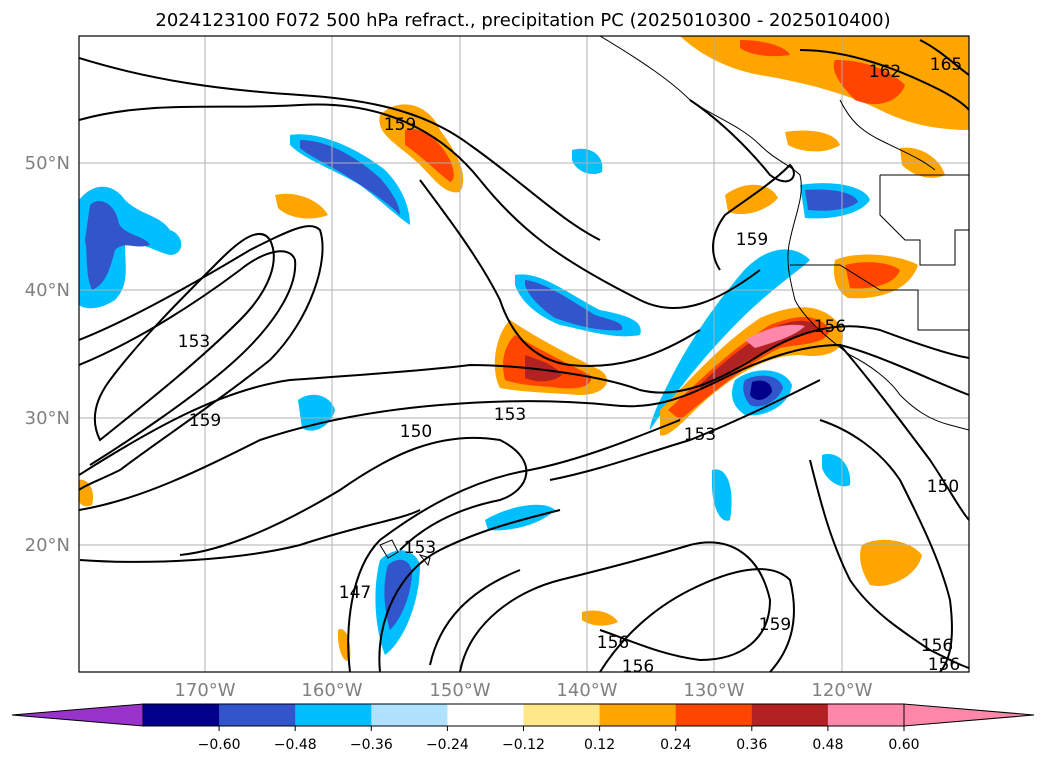 Image resolution: width=1047 pixels, height=765 pixels. I want to click on lon-label: 150°W, so click(459, 690).